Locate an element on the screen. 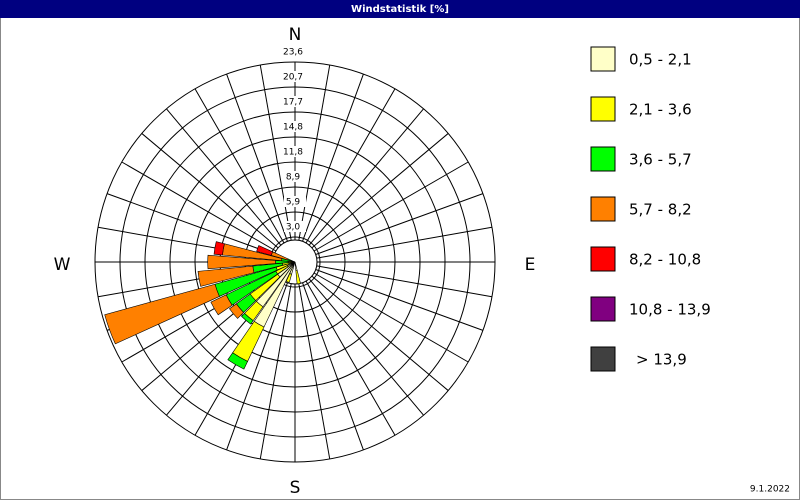  r-tick-label: 17,7 is located at coordinates (293, 103).